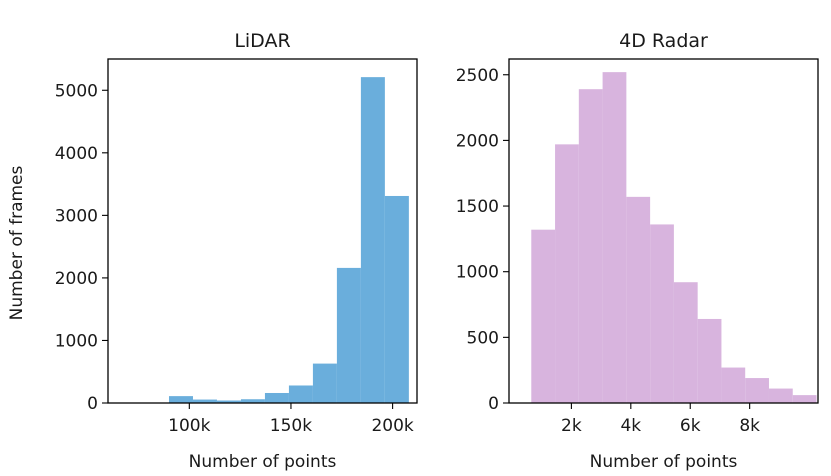 This screenshot has width=831, height=476. What do you see at coordinates (81, 247) in the screenshot?
I see `lidar-y-ticks: 0 1000 2000 3000 4000 5000` at bounding box center [81, 247].